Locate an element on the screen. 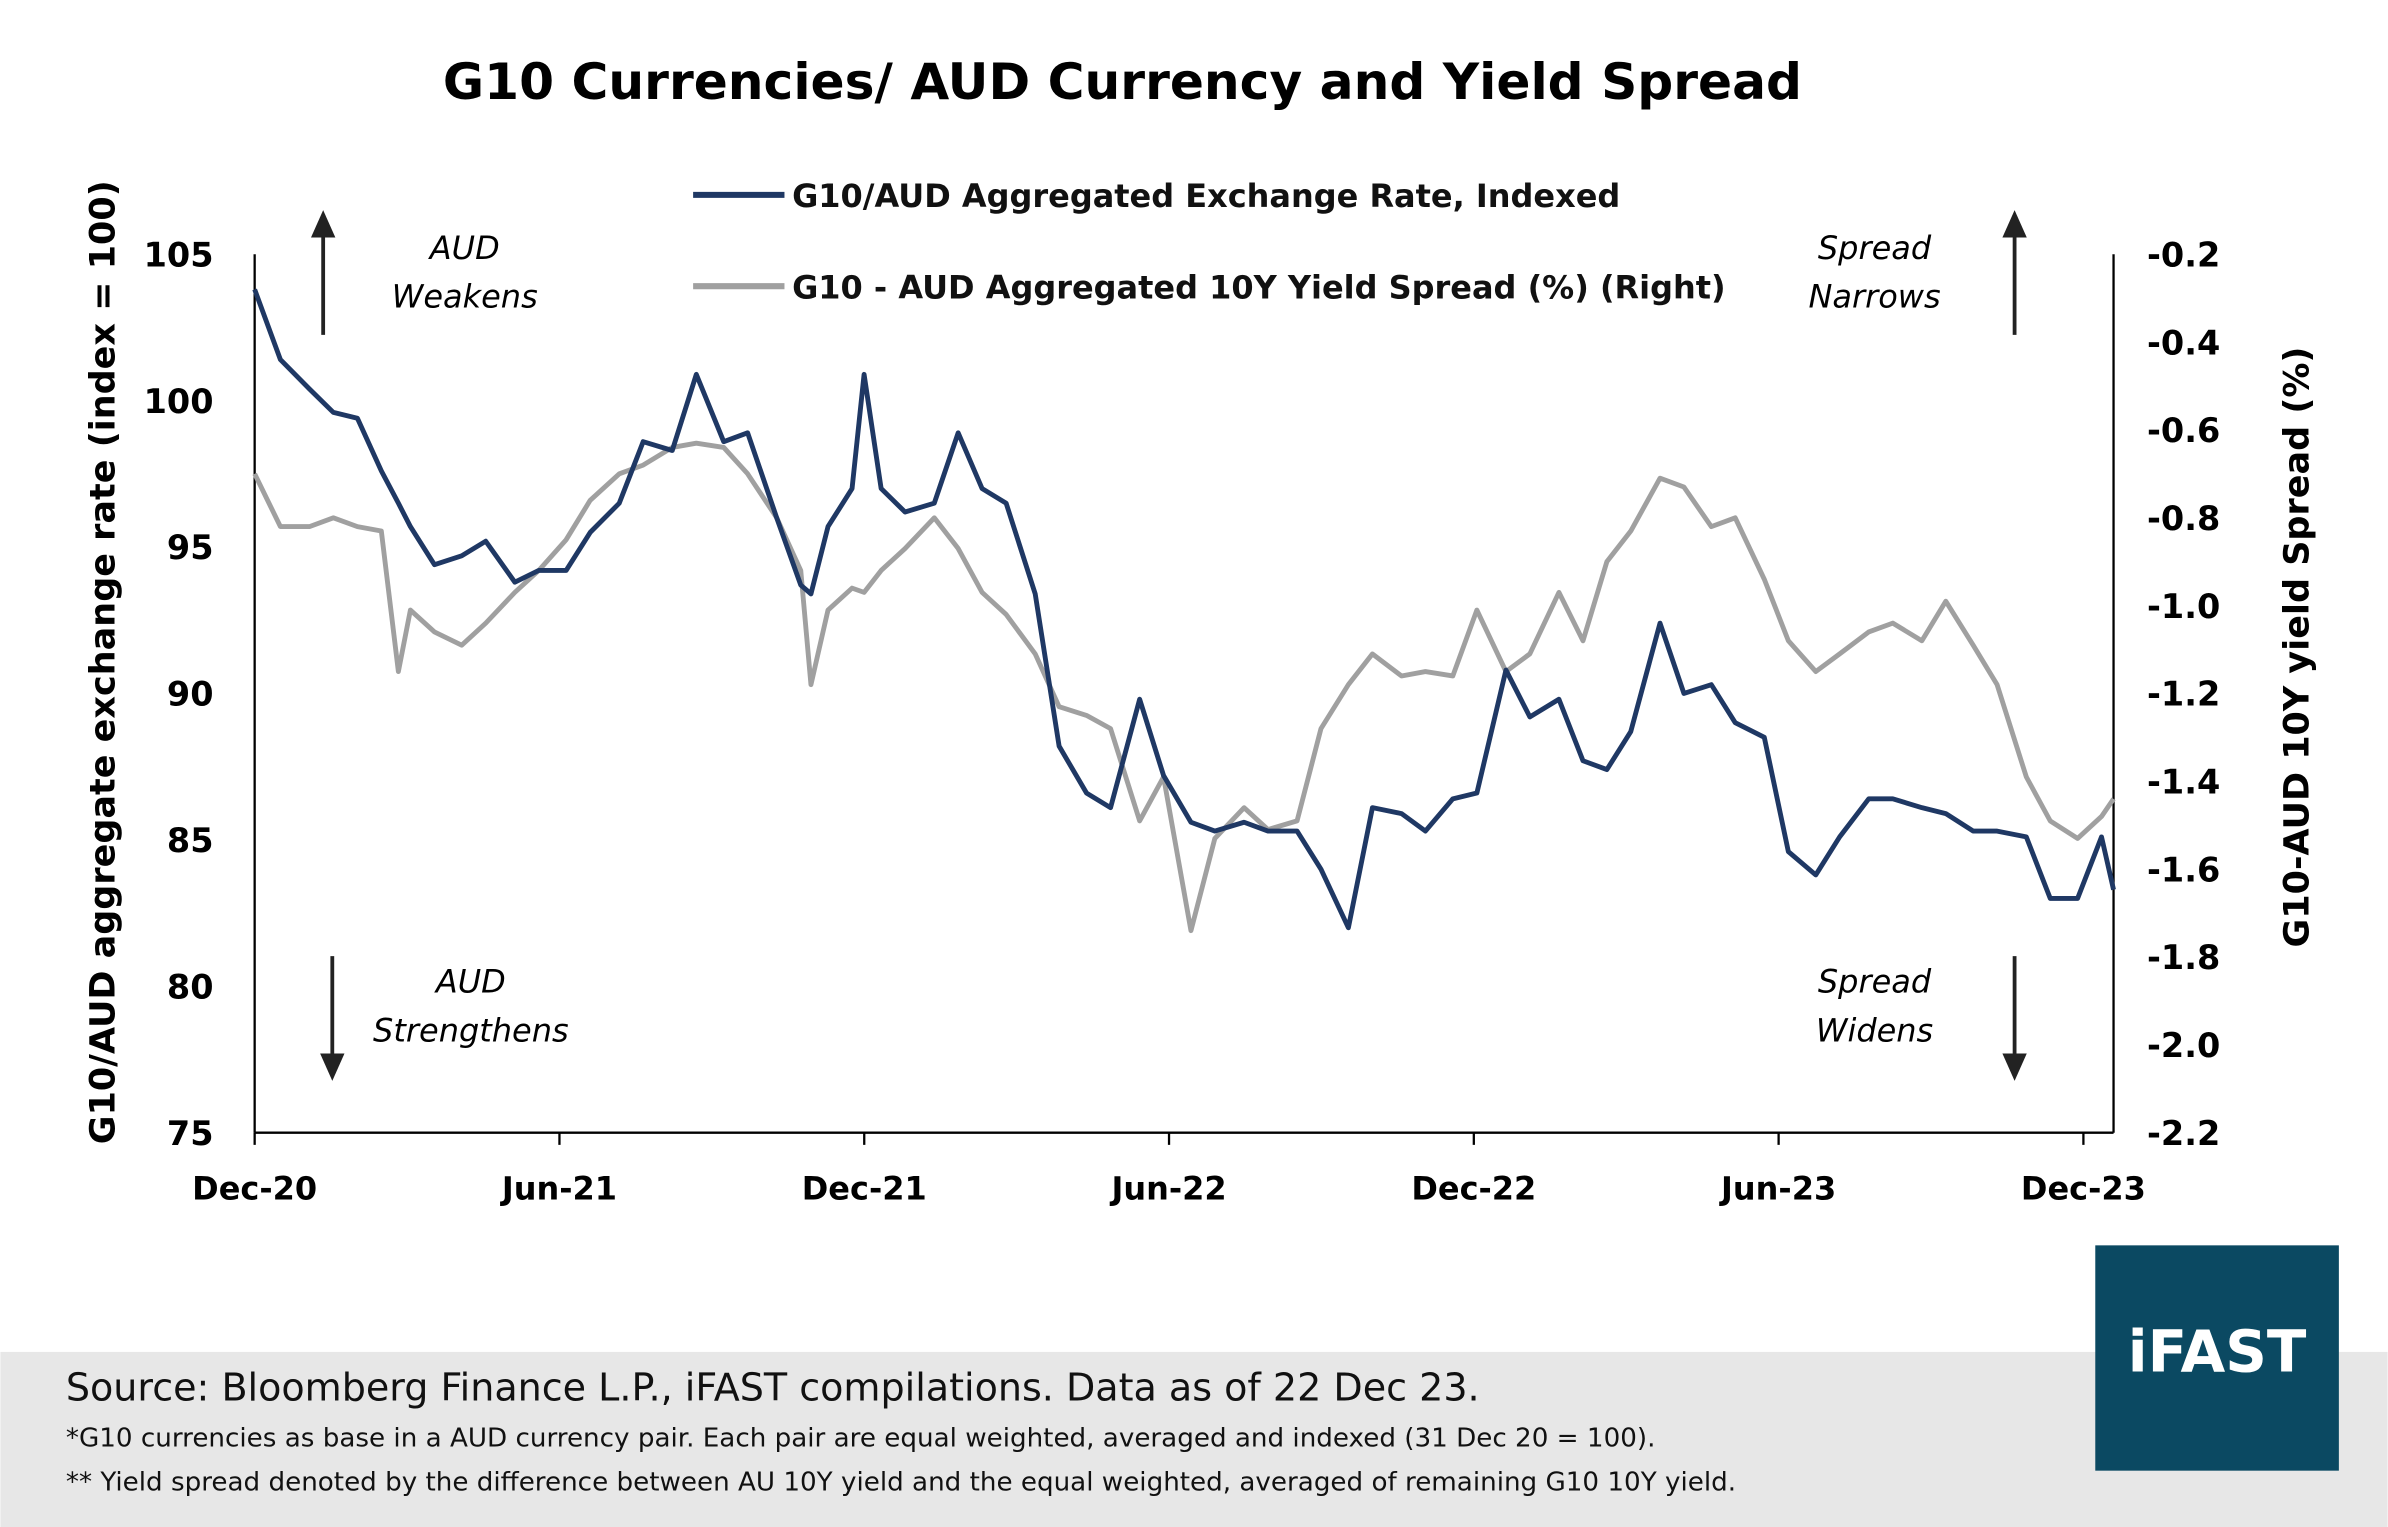 This screenshot has width=2388, height=1527. annotation-spread-widens-line1: Spread is located at coordinates (1875, 982).